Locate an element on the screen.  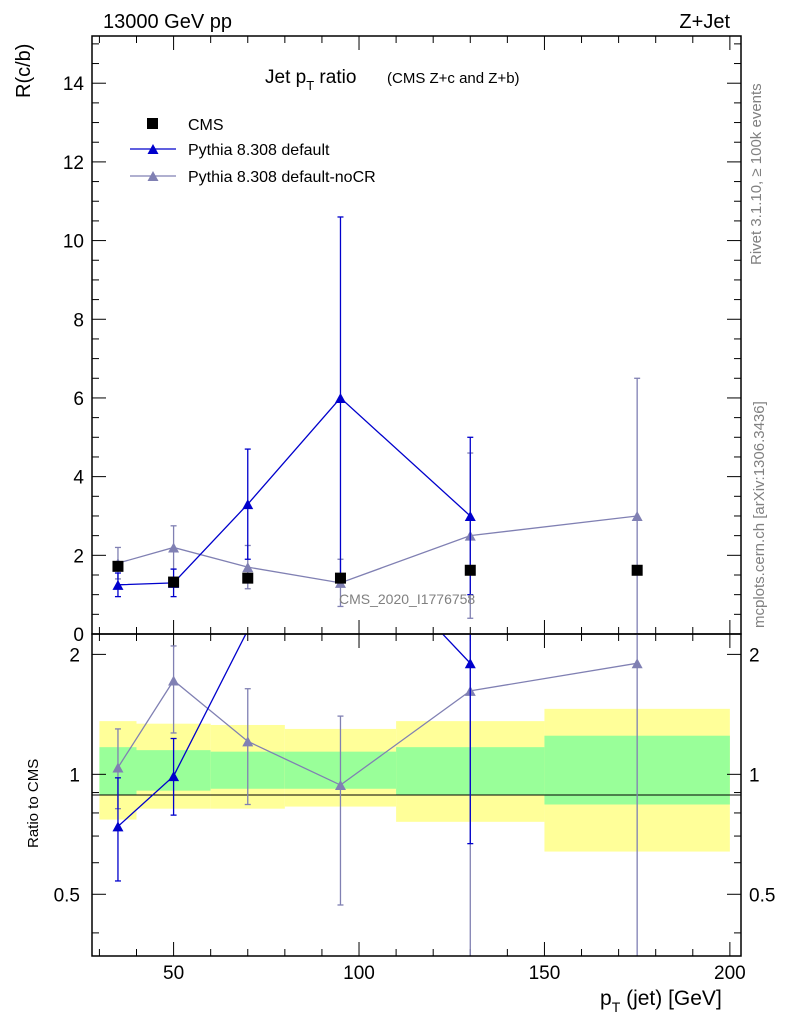
ratio-ytick-label: 1 is located at coordinates (74, 775).